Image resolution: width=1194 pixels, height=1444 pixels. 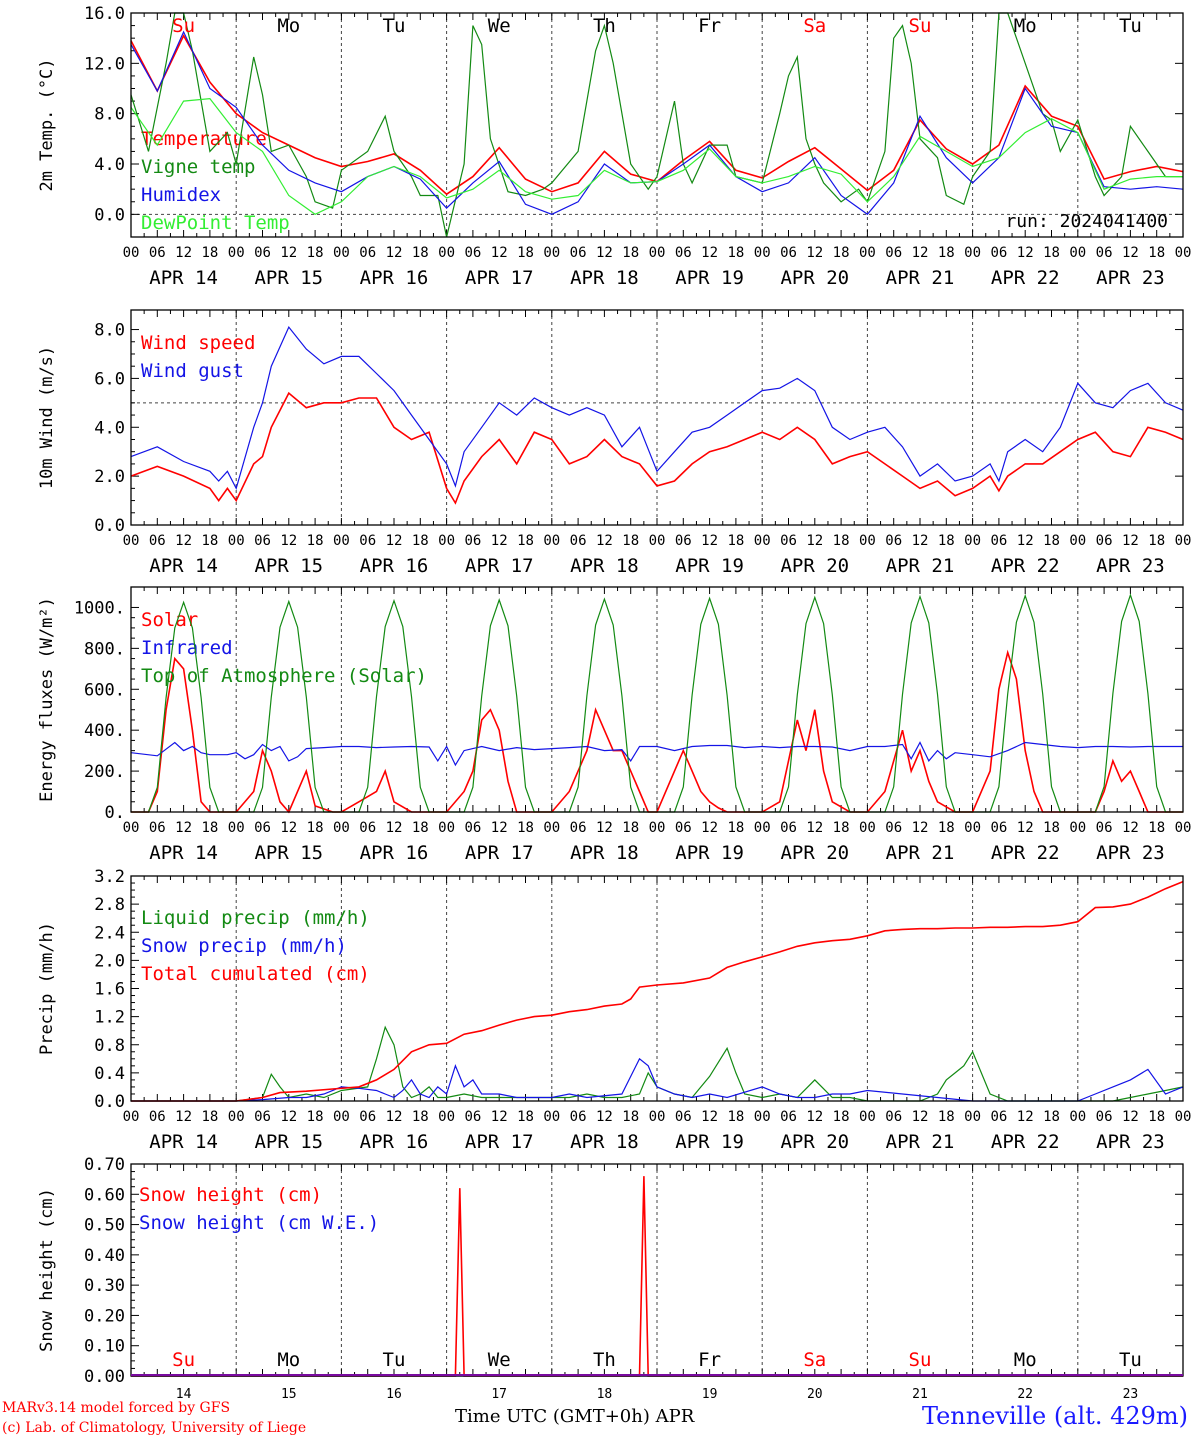 What do you see at coordinates (109, 379) in the screenshot?
I see `y-tick-label: 6.0` at bounding box center [109, 379].